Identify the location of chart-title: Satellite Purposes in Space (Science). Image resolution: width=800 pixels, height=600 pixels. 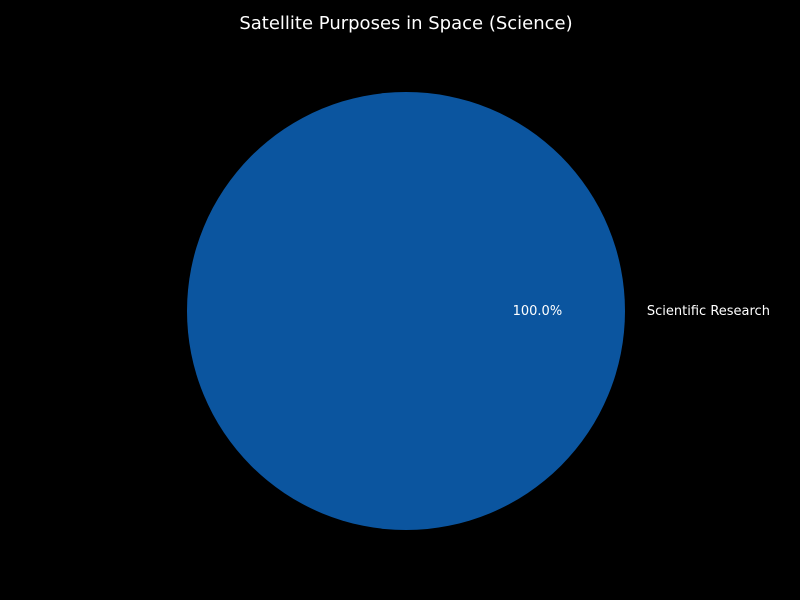
(405, 23).